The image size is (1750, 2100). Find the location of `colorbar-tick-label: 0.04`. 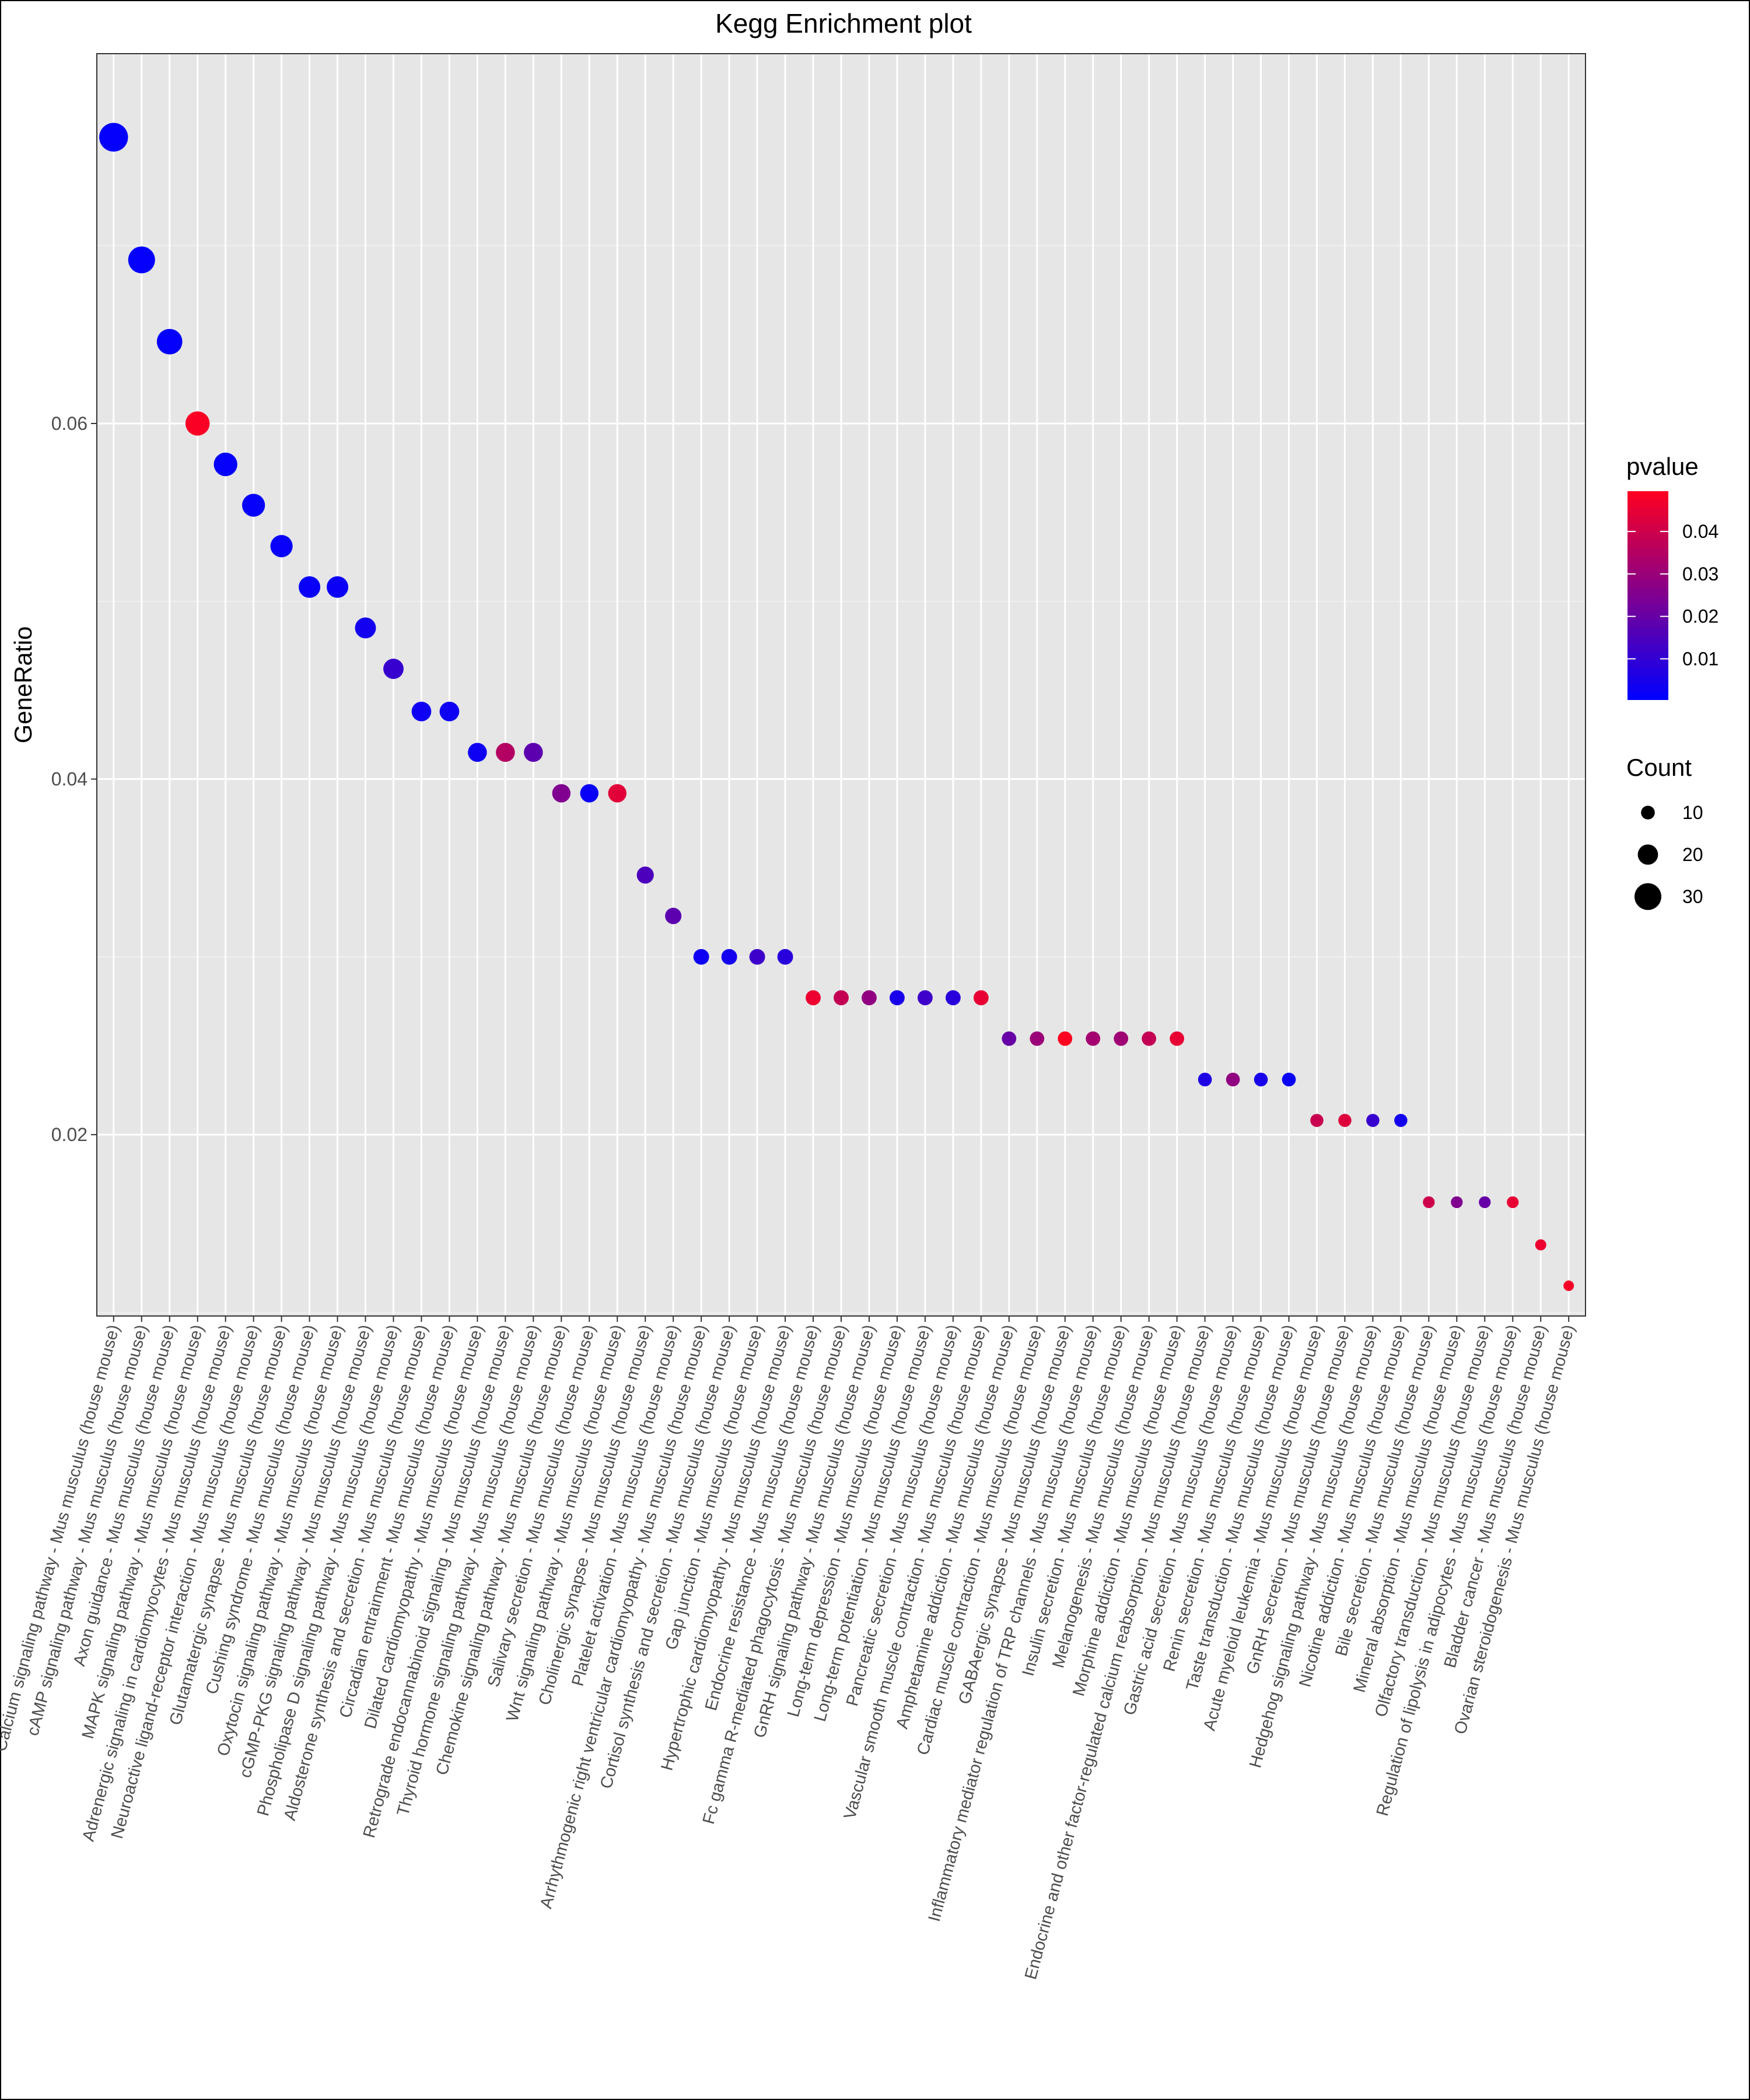

colorbar-tick-label: 0.04 is located at coordinates (1700, 531).